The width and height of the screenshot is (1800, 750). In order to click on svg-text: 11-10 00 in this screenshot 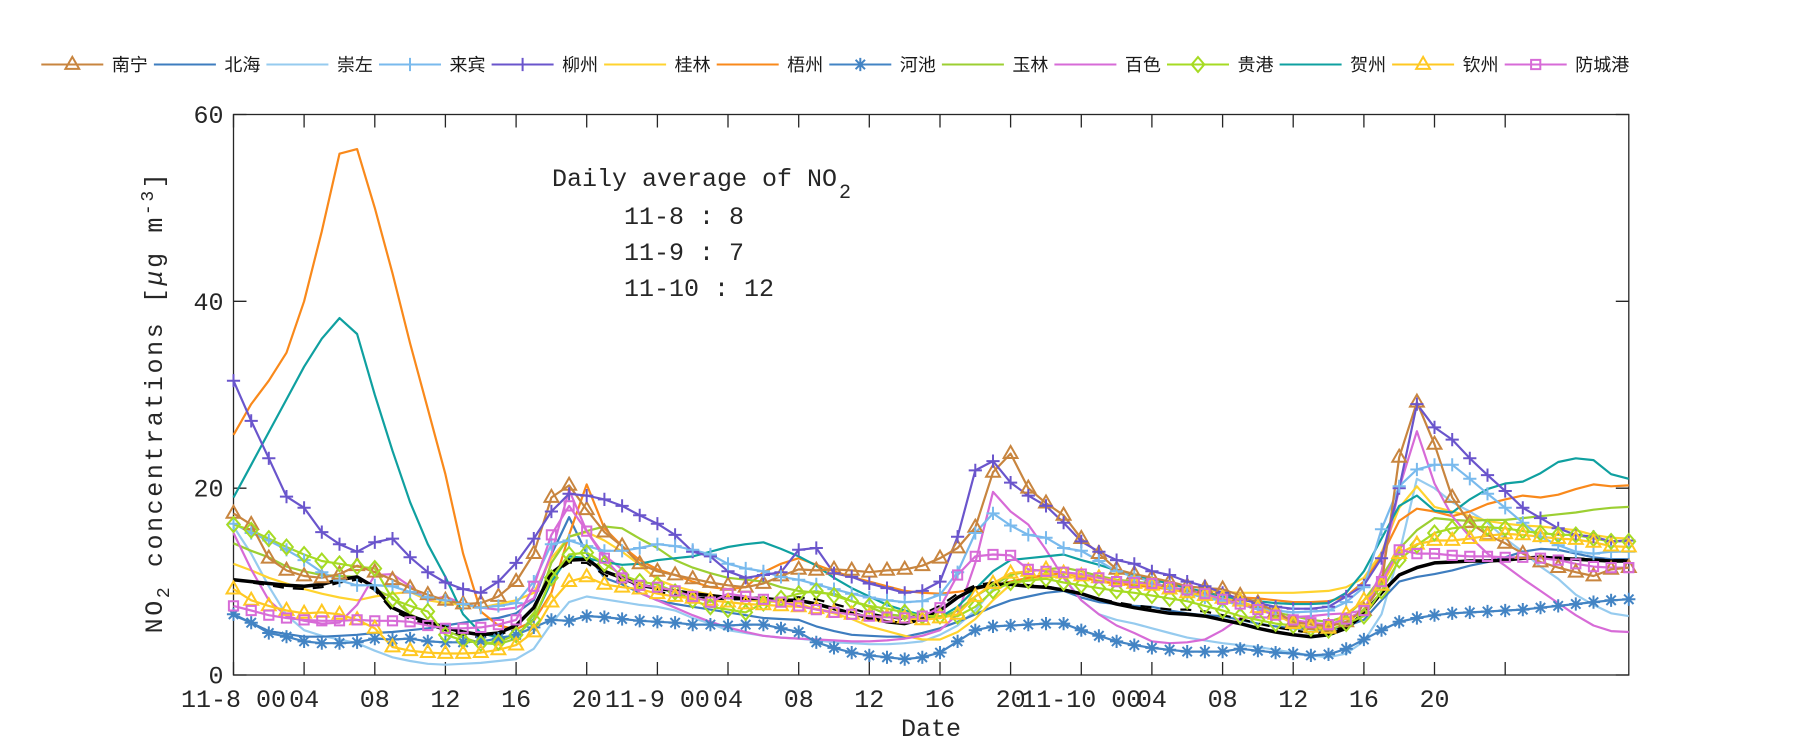, I will do `click(1081, 700)`.